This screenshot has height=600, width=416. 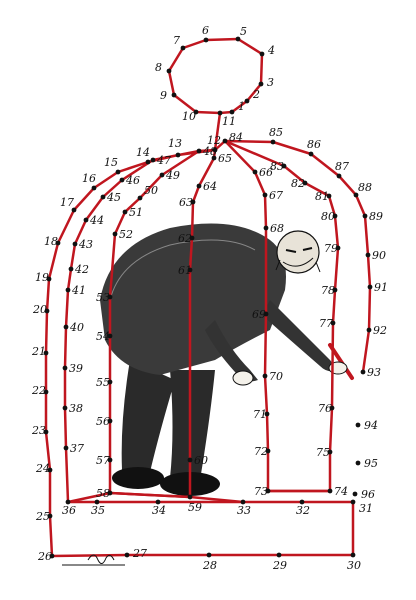 I want to click on dot-67: 67, so click(x=272, y=195).